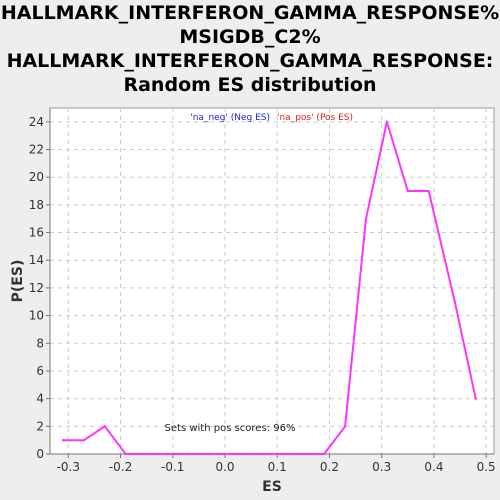  What do you see at coordinates (36, 205) in the screenshot?
I see `y-tick-label: 18` at bounding box center [36, 205].